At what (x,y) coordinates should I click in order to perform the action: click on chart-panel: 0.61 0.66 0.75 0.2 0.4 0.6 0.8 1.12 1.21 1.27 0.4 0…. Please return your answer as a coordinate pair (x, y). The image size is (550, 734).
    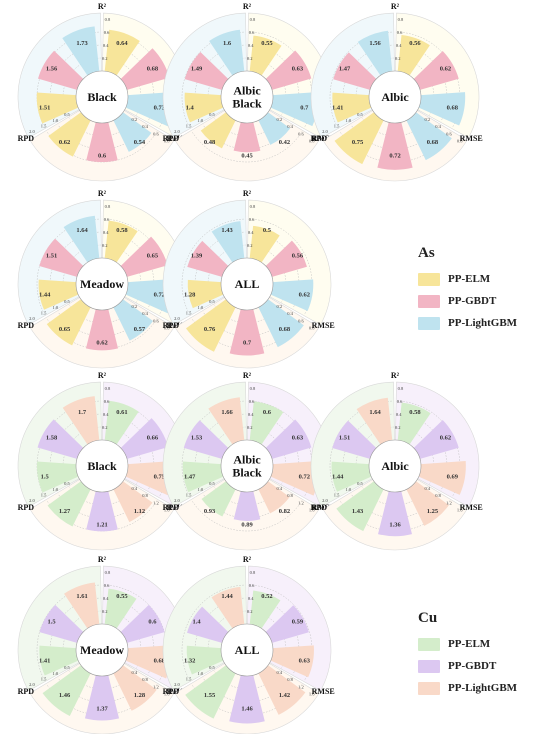
    Looking at the image, I should click on (104, 461).